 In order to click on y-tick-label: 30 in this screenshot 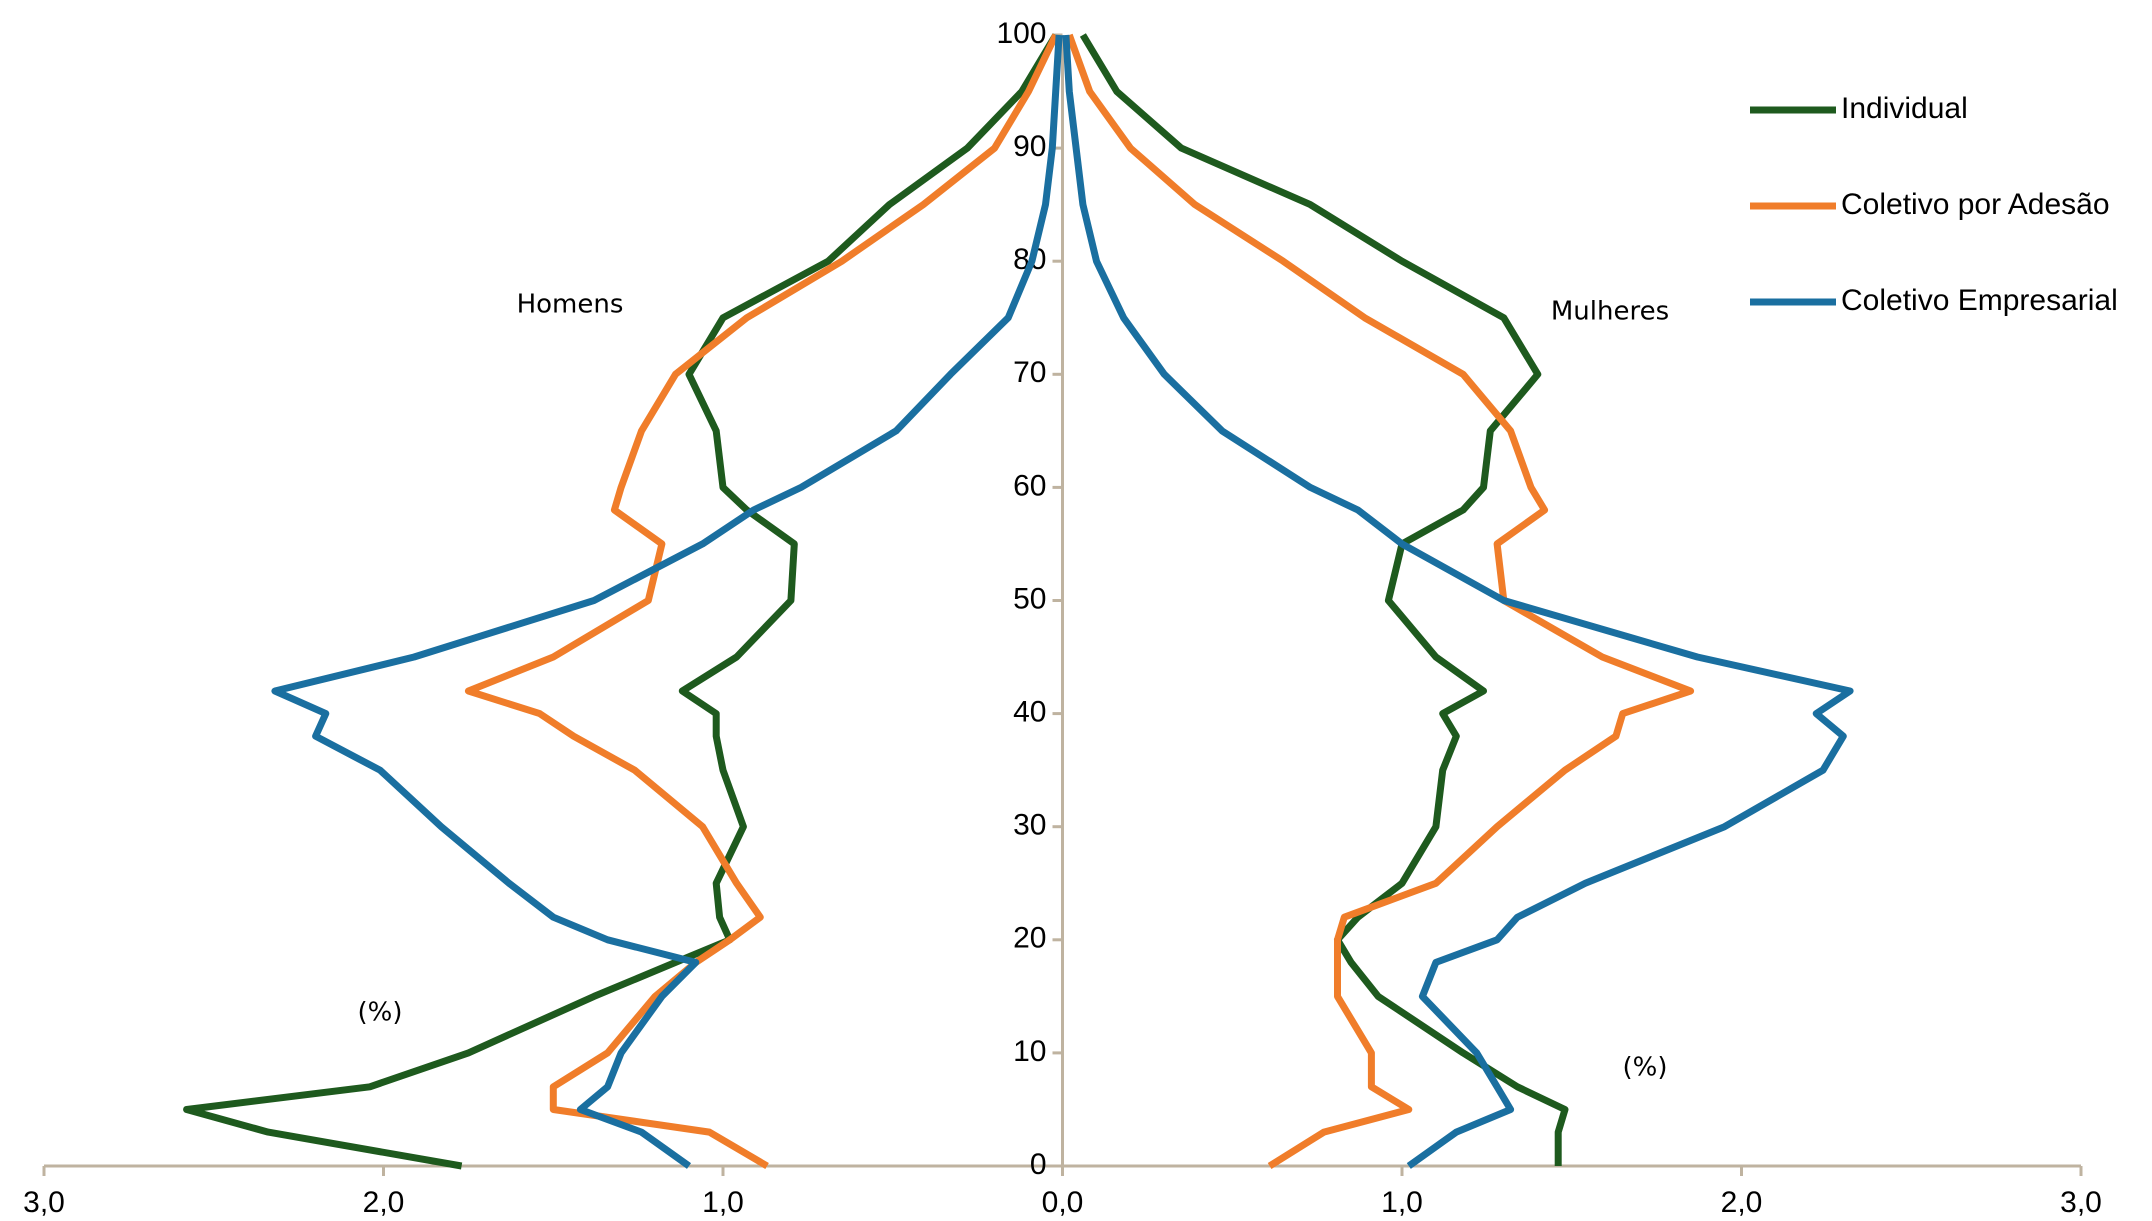, I will do `click(1029, 825)`.